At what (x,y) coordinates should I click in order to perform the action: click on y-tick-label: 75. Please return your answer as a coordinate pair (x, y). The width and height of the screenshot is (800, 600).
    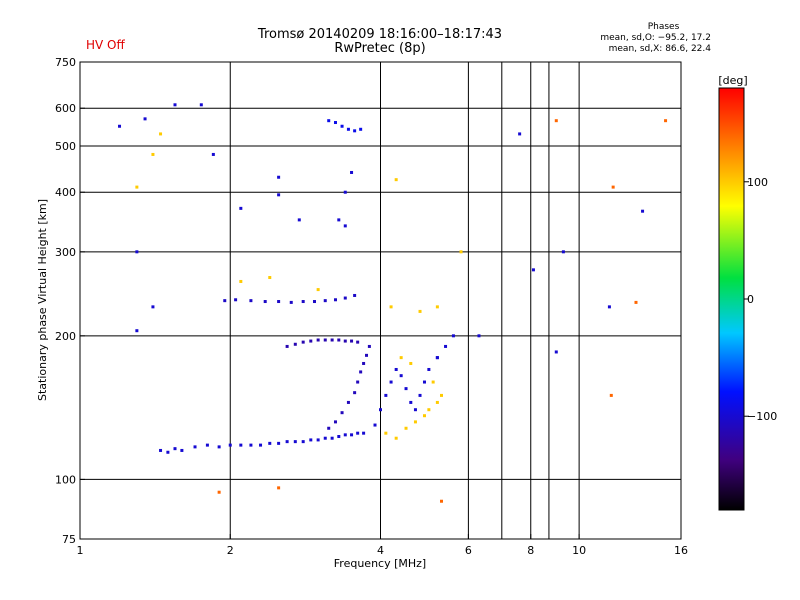
    Looking at the image, I should click on (69, 539).